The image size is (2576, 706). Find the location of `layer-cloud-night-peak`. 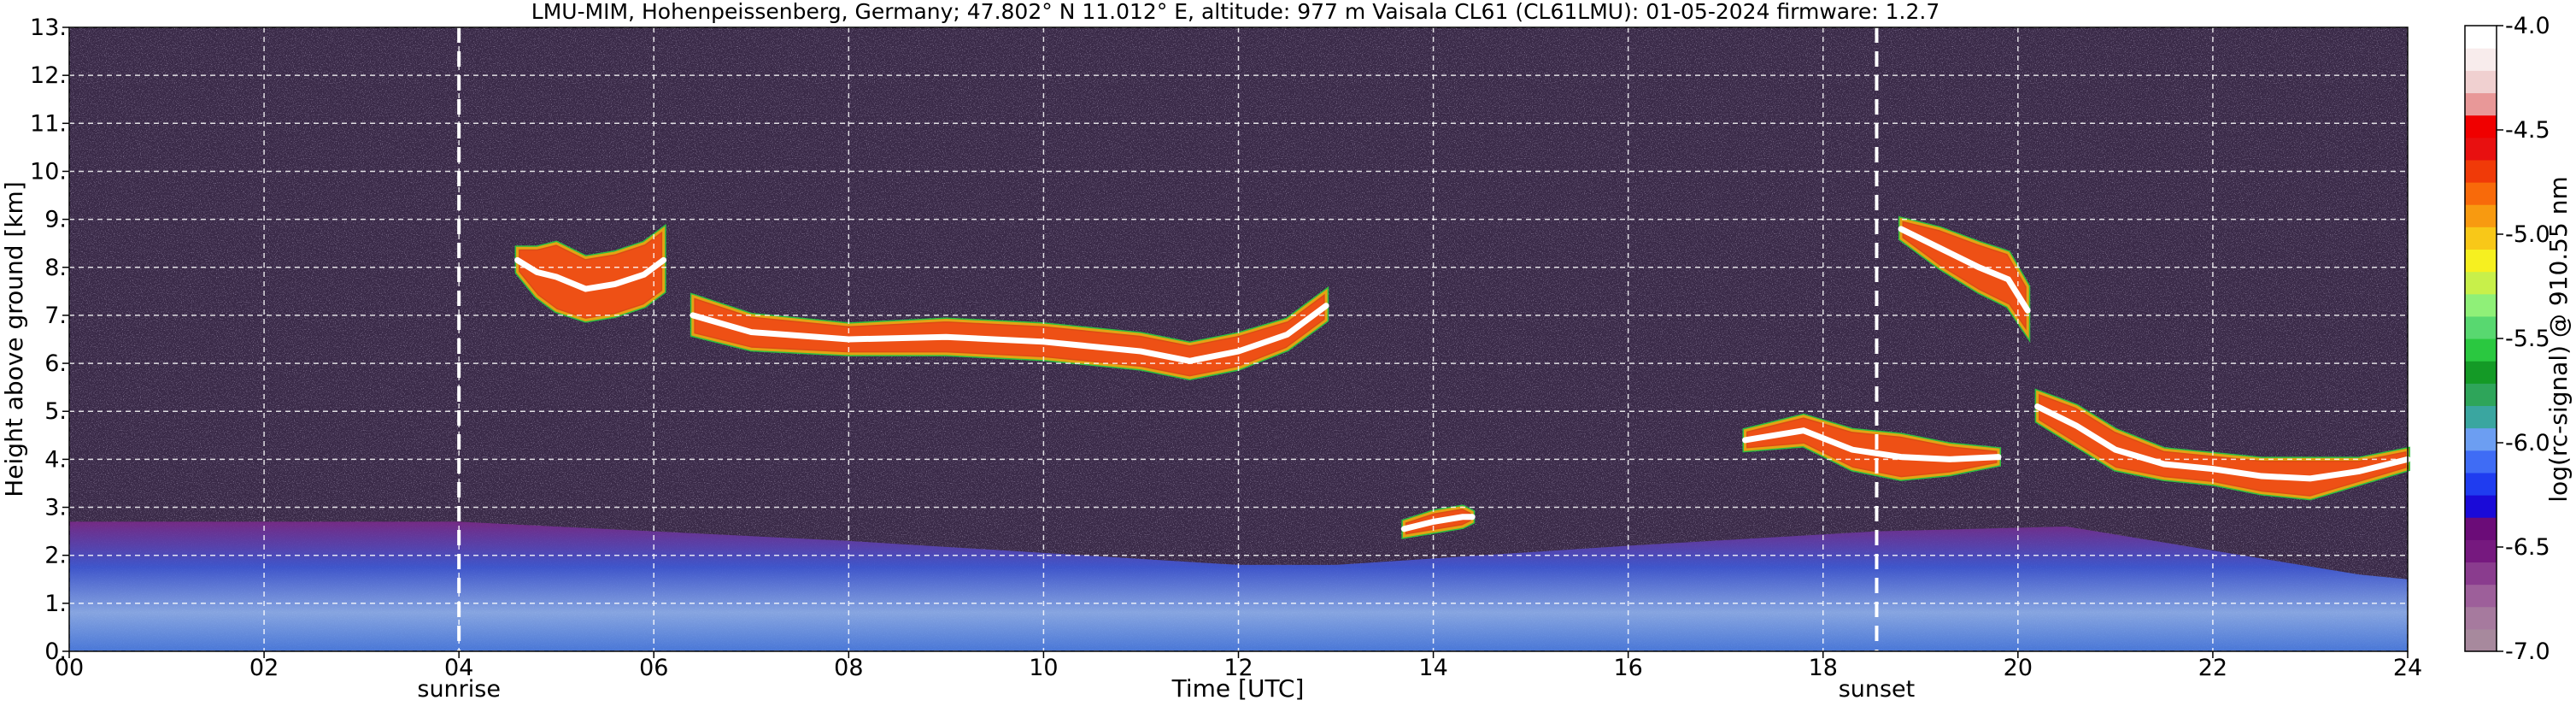

layer-cloud-night-peak is located at coordinates (2222, 442).